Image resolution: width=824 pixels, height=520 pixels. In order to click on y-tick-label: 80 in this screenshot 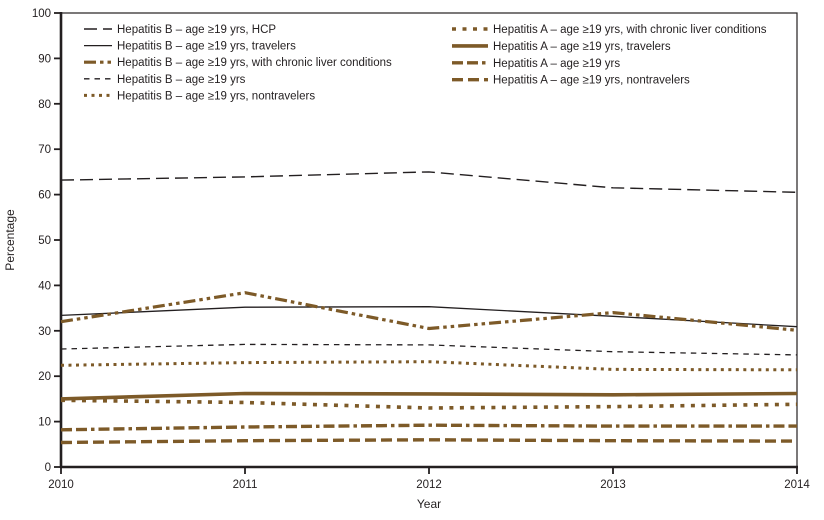, I will do `click(44, 105)`.